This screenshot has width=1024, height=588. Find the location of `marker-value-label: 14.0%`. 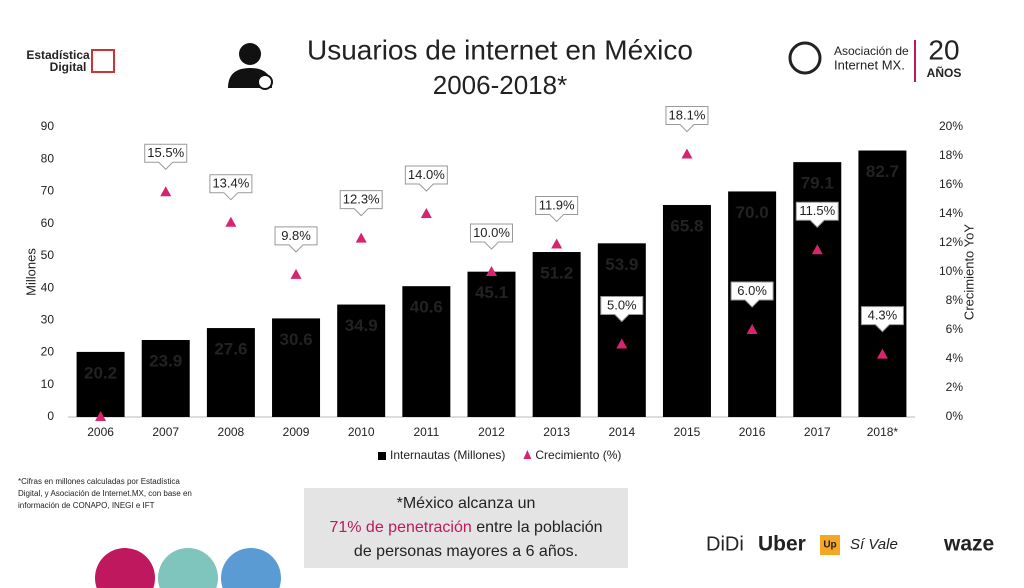

marker-value-label: 14.0% is located at coordinates (426, 174).